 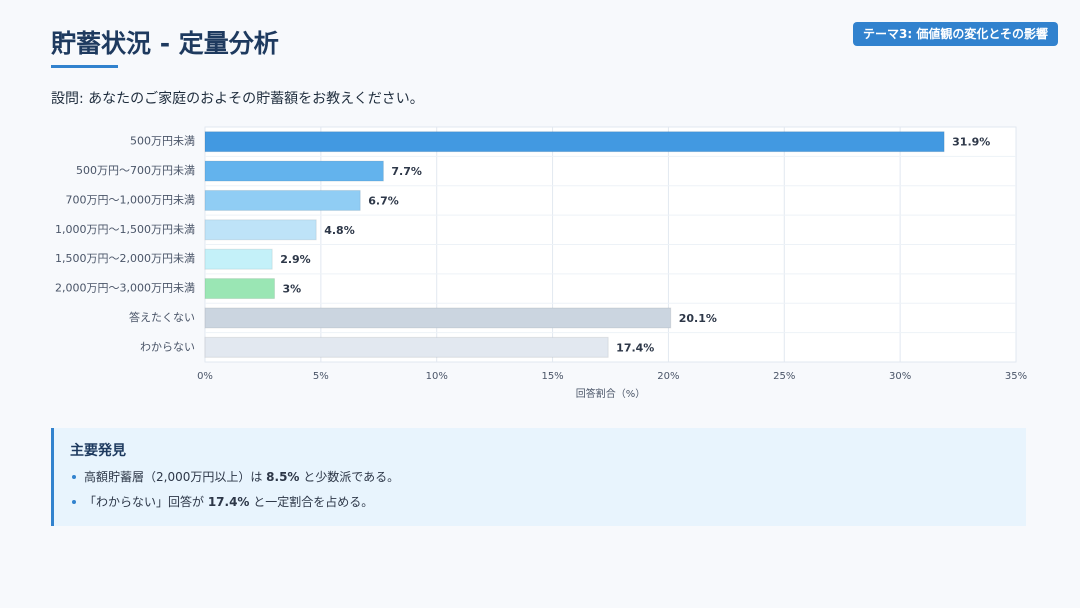 I want to click on y-tick-label: わからない, so click(x=167, y=346).